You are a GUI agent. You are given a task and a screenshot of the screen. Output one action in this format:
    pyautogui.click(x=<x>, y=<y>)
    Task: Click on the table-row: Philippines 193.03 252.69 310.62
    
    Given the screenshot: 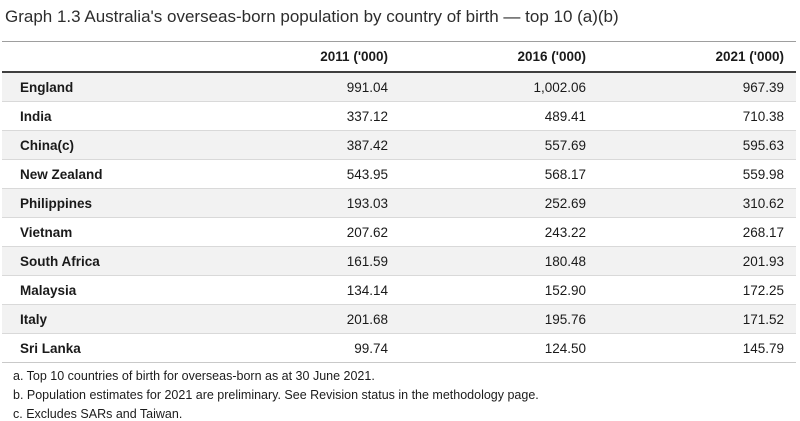 What is the action you would take?
    pyautogui.click(x=399, y=203)
    